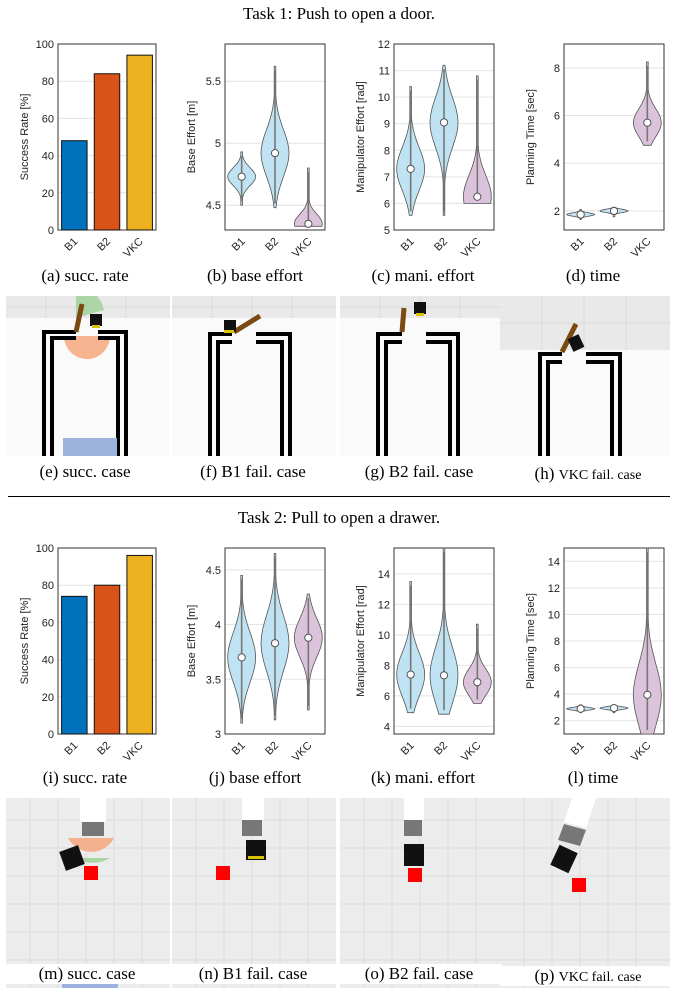 This screenshot has height=994, width=678. I want to click on door-scene-success, so click(88, 376).